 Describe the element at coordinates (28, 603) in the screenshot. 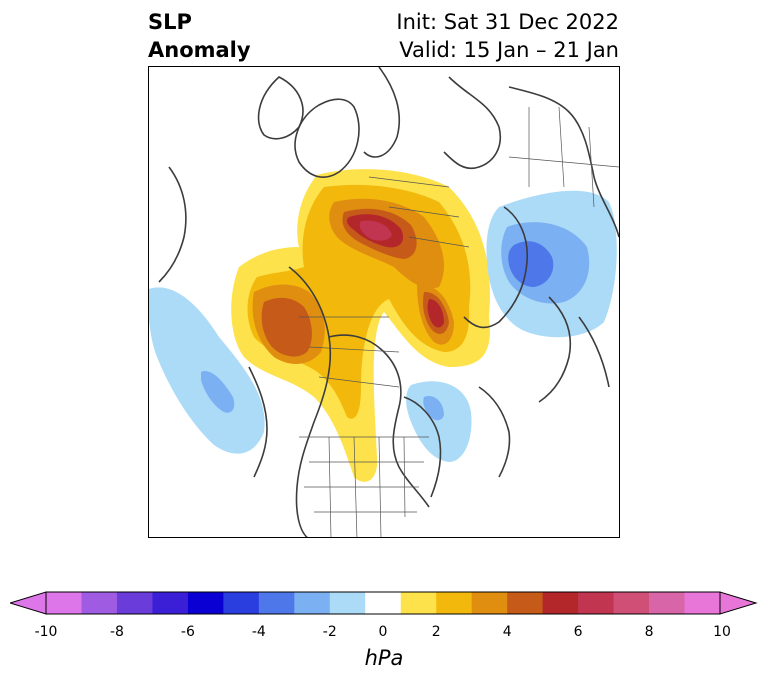

I see `colorbar-extend-left` at that location.